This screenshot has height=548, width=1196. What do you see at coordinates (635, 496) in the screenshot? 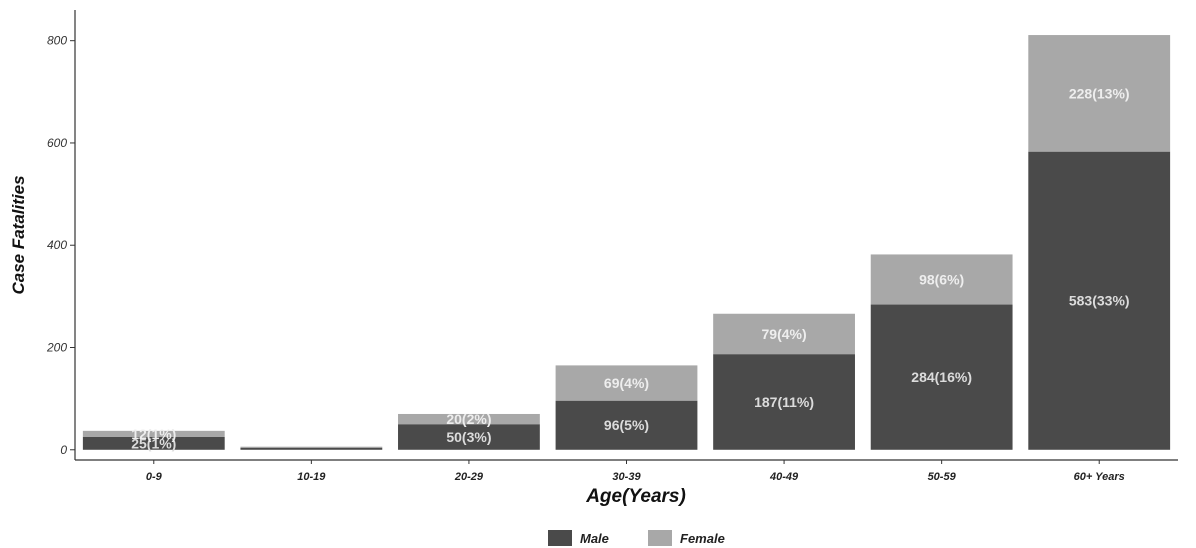
I see `x-axis-title: Age(Years)` at bounding box center [635, 496].